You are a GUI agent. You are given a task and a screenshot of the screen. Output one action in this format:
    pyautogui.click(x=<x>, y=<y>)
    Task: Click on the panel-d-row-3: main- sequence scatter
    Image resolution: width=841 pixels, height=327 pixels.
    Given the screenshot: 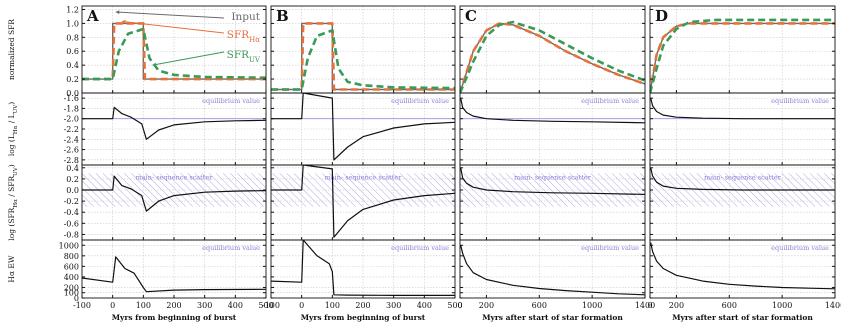 What is the action you would take?
    pyautogui.click(x=742, y=202)
    